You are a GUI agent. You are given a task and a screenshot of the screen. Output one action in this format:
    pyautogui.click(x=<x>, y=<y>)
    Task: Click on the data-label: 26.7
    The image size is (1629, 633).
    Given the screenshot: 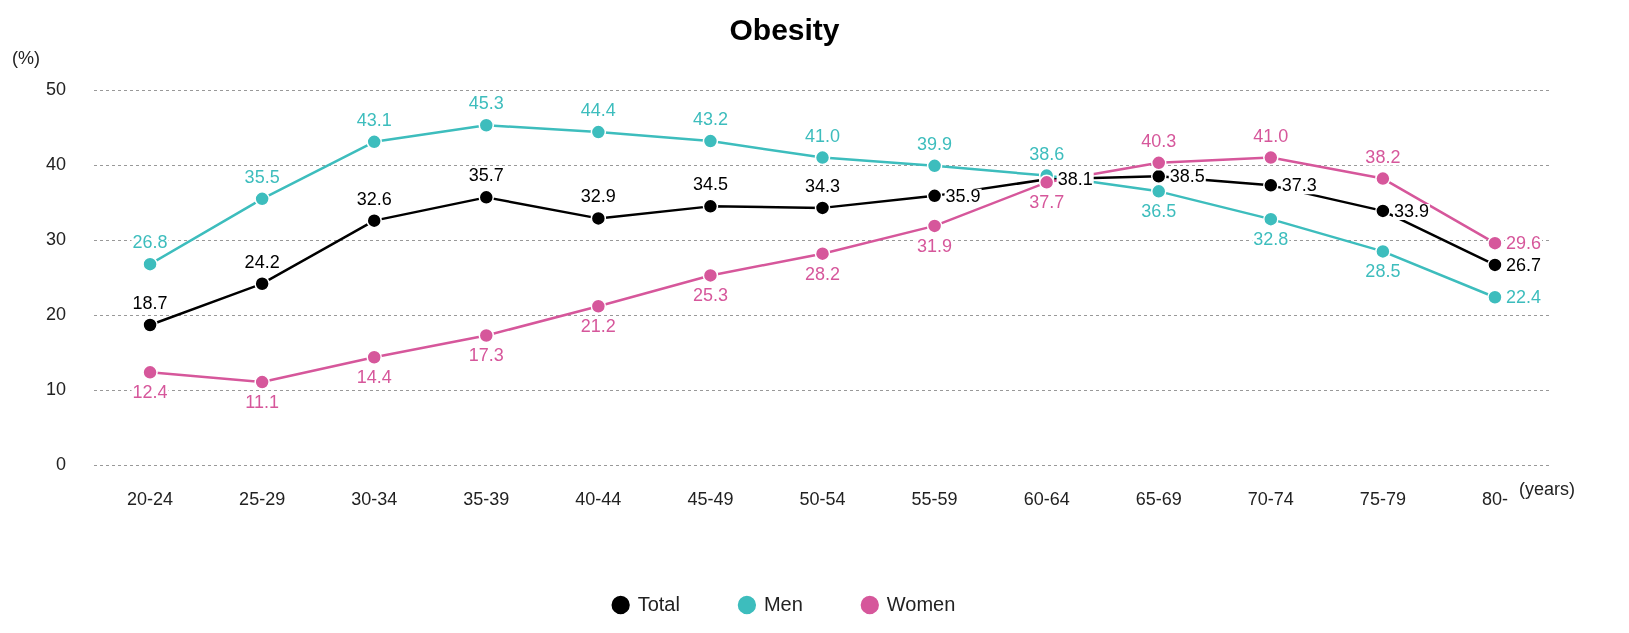 What is the action you would take?
    pyautogui.click(x=1523, y=264)
    